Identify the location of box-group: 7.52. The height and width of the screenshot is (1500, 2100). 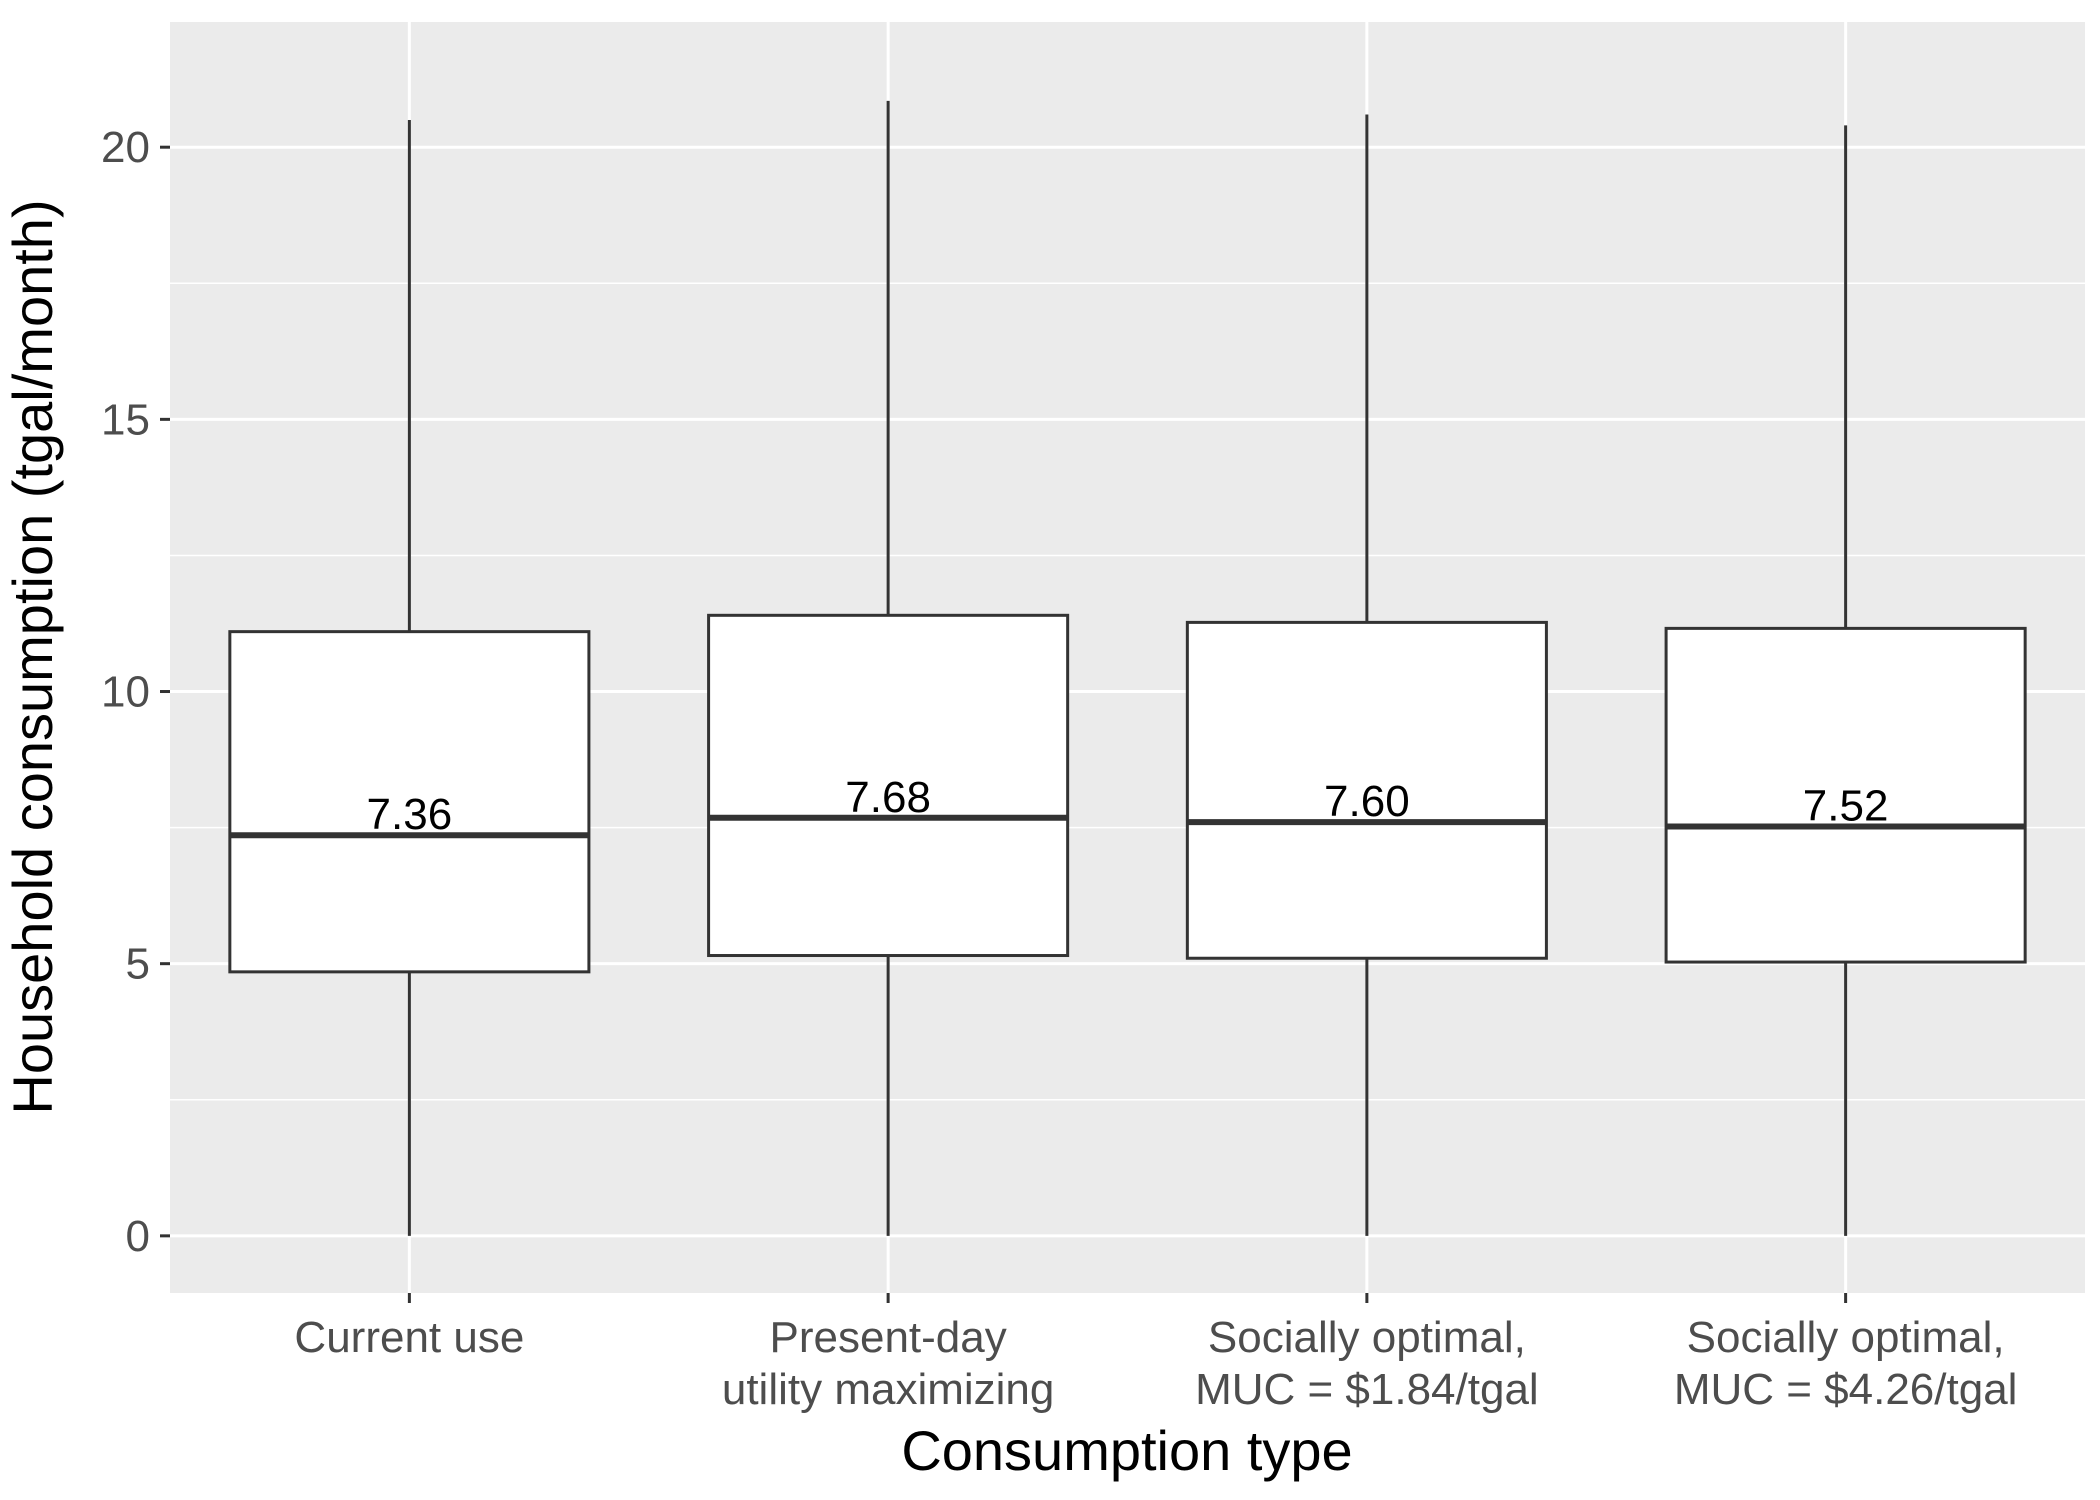
(1845, 680).